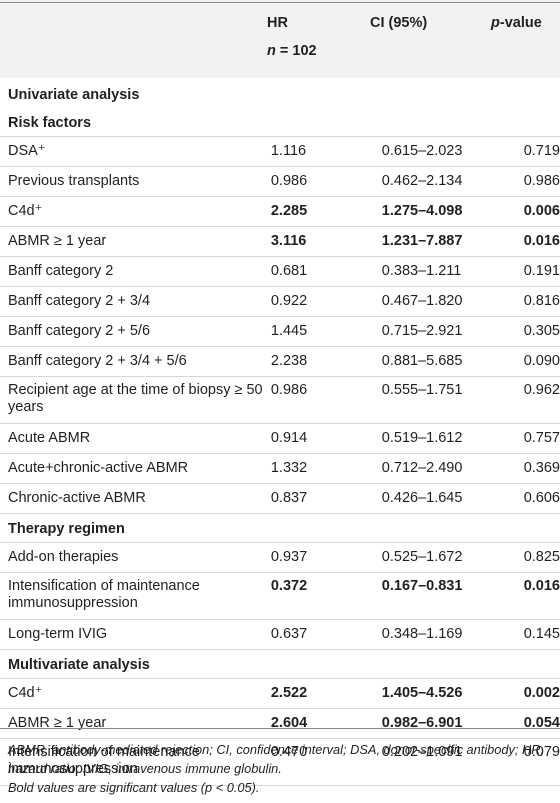  What do you see at coordinates (445, 241) in the screenshot?
I see `ci-value: 1.231–7.887` at bounding box center [445, 241].